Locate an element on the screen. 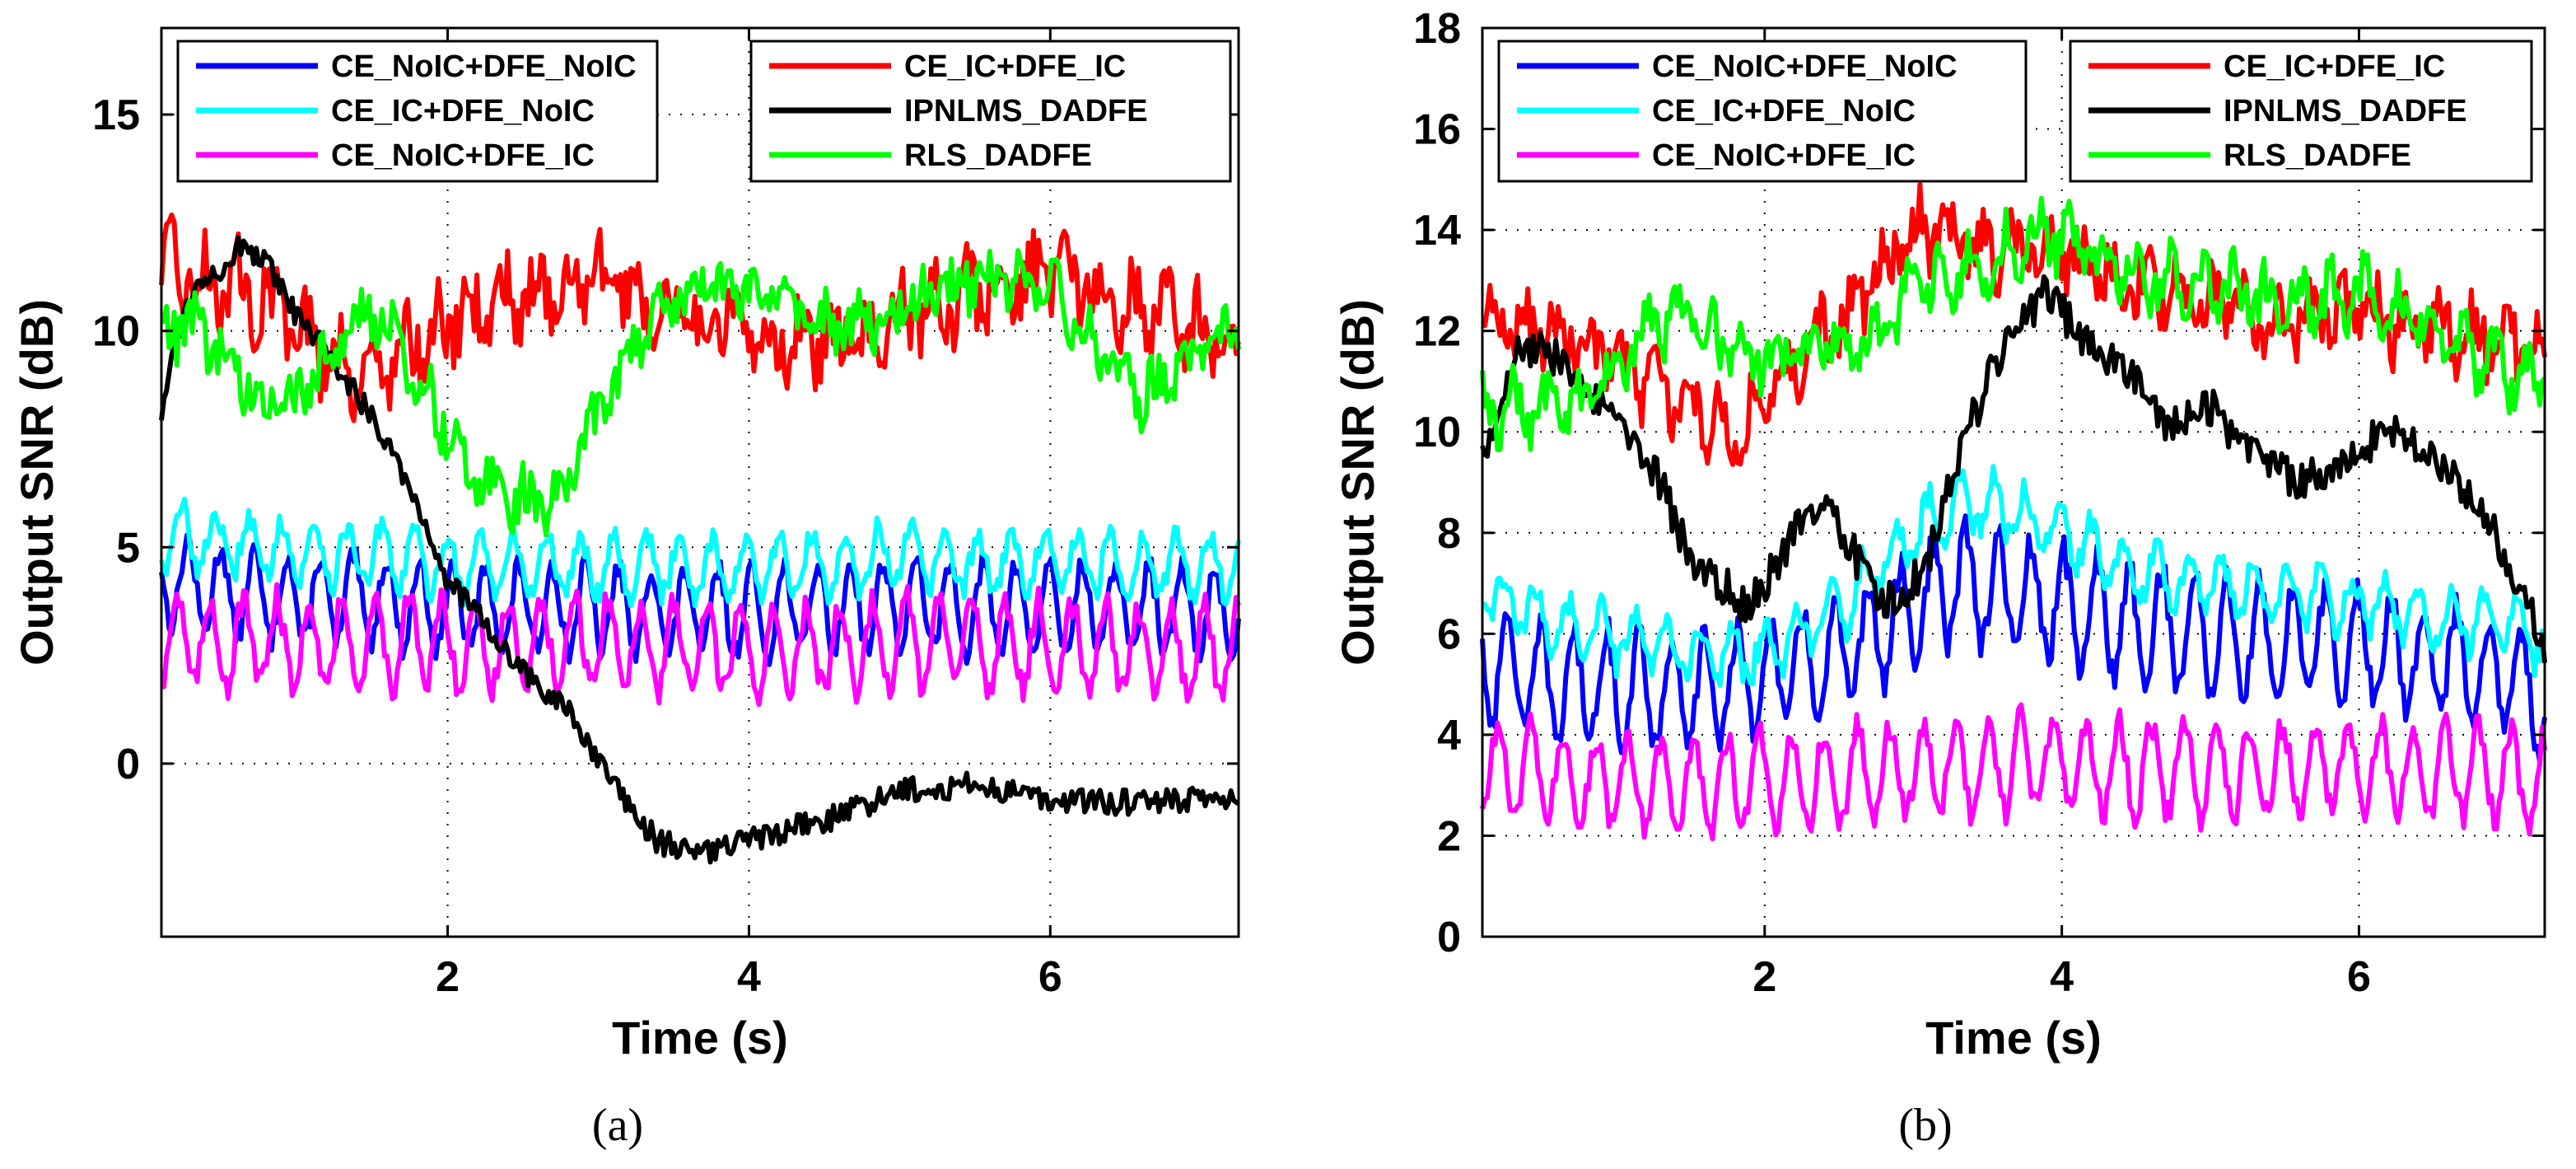 The width and height of the screenshot is (2576, 1169). y-tick-label: 15 is located at coordinates (116, 115).